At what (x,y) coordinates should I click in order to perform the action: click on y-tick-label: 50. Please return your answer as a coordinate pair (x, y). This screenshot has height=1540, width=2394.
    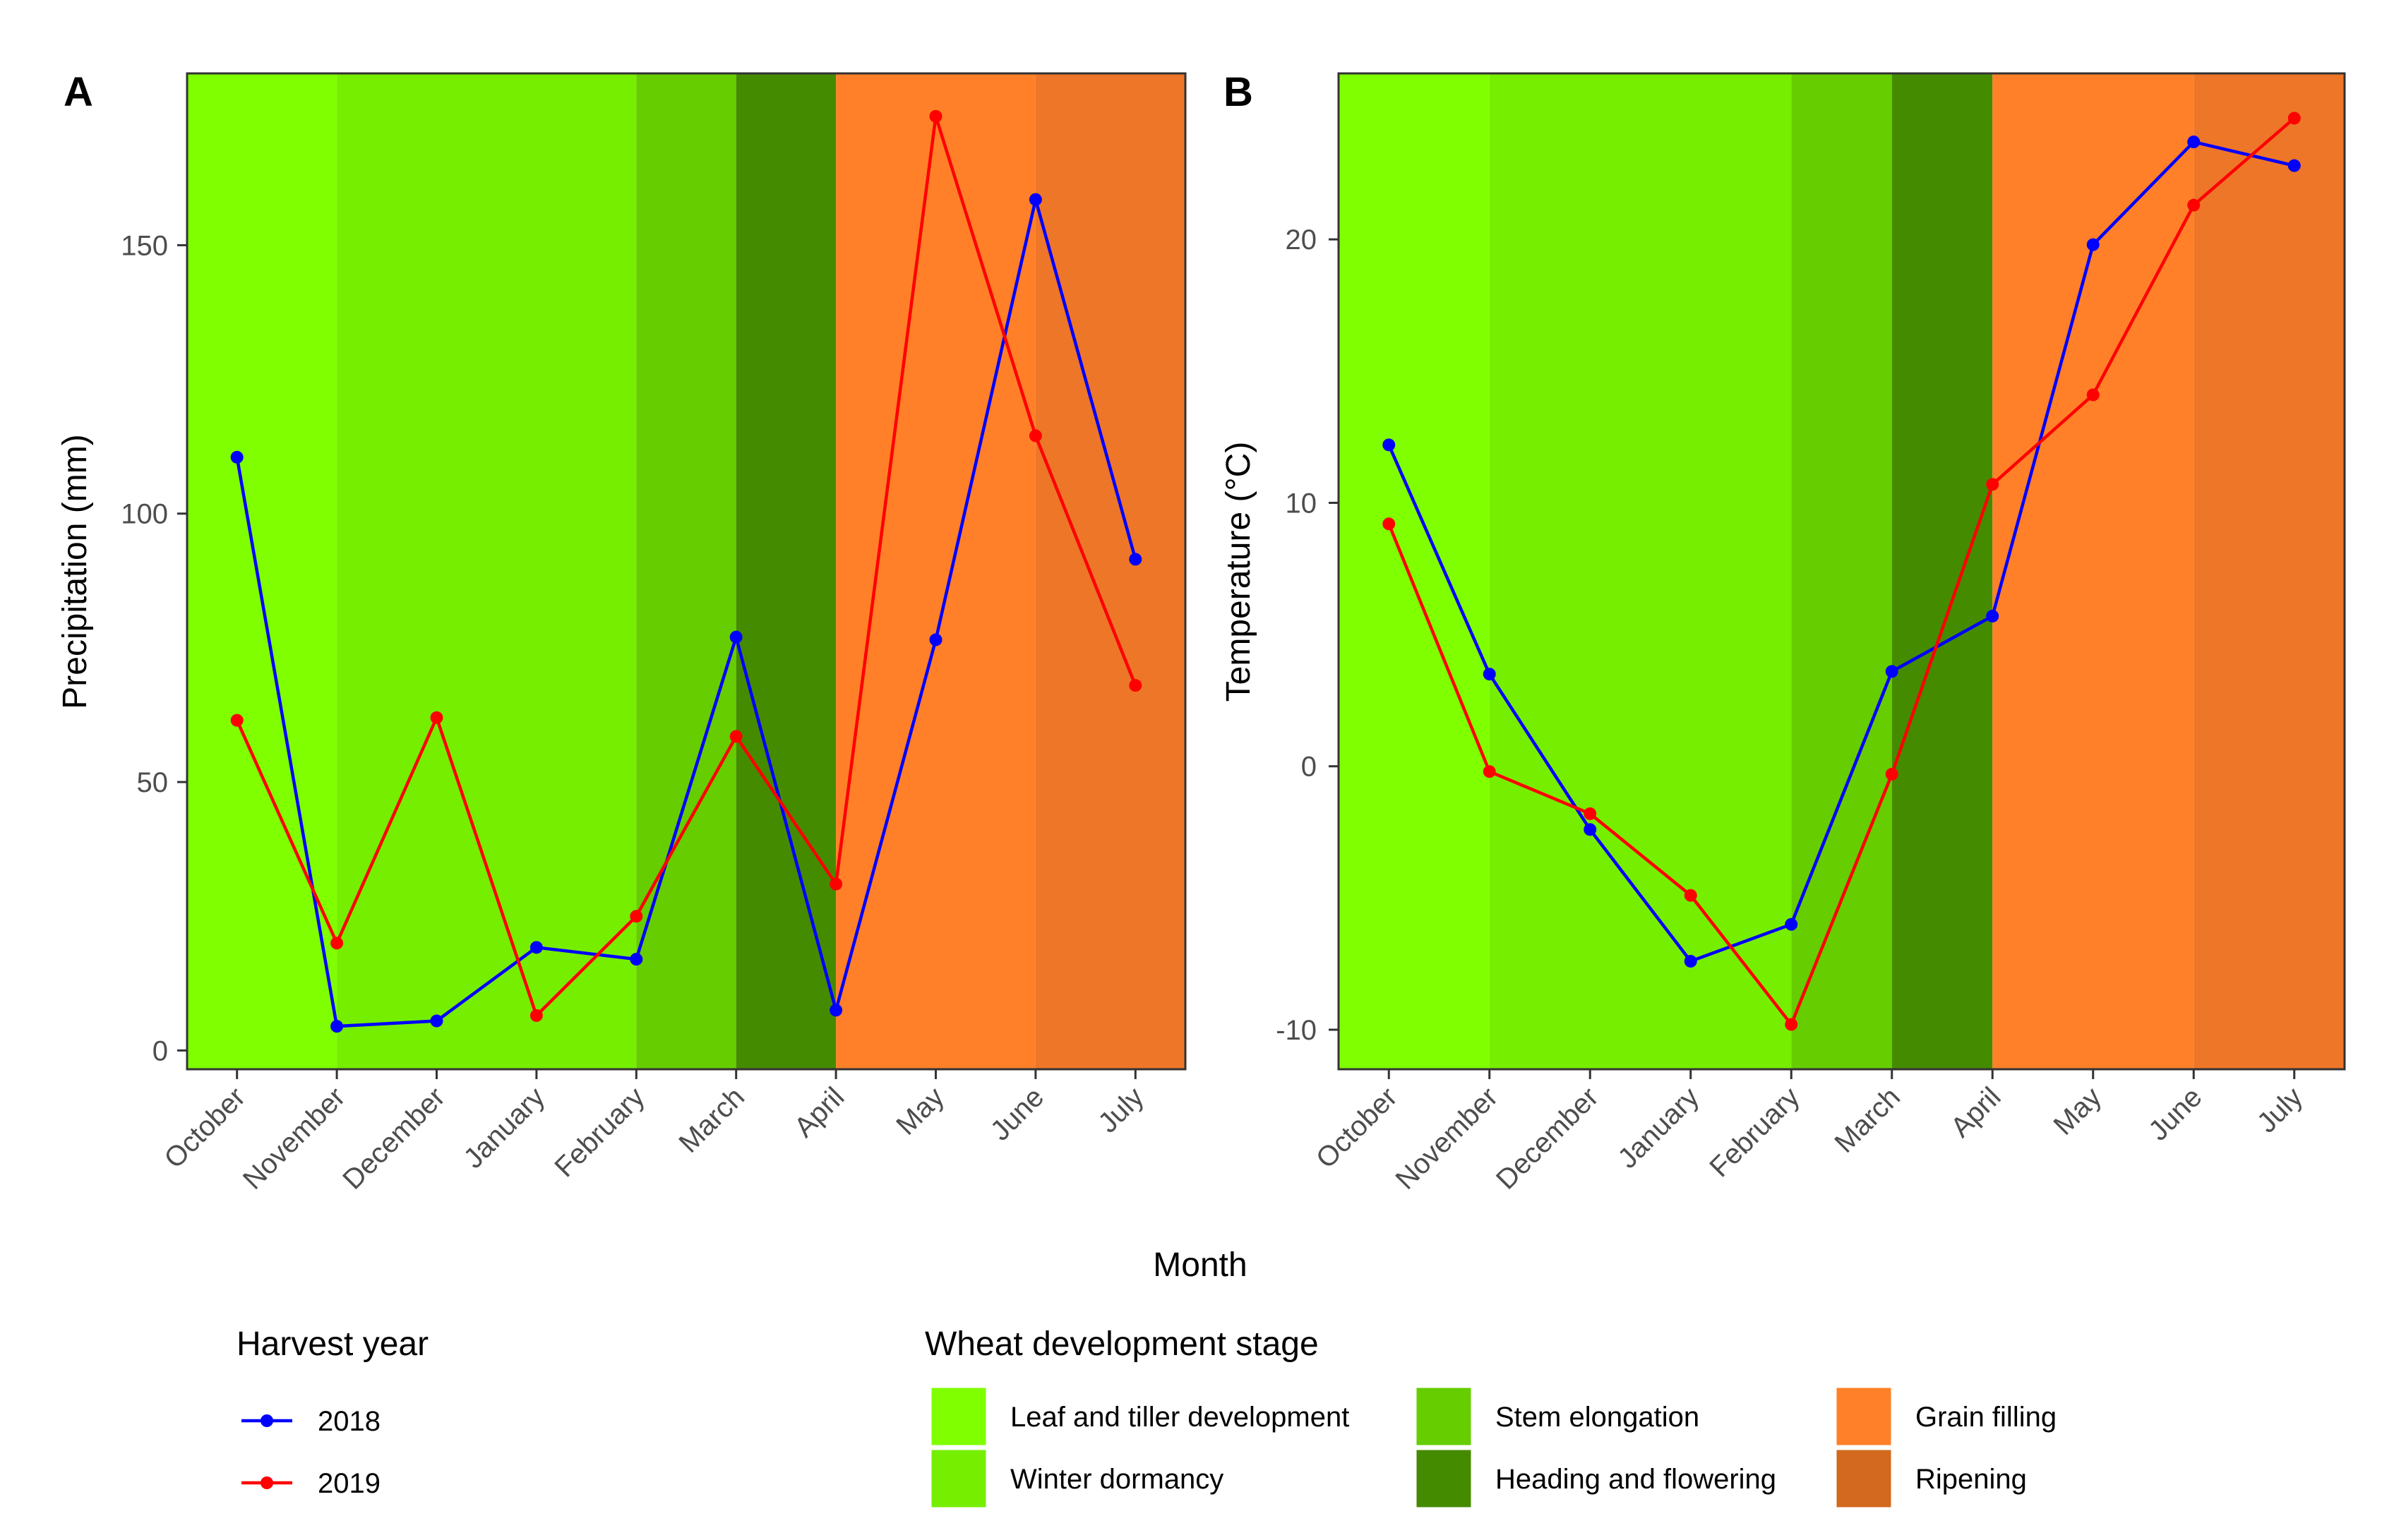
    Looking at the image, I should click on (153, 782).